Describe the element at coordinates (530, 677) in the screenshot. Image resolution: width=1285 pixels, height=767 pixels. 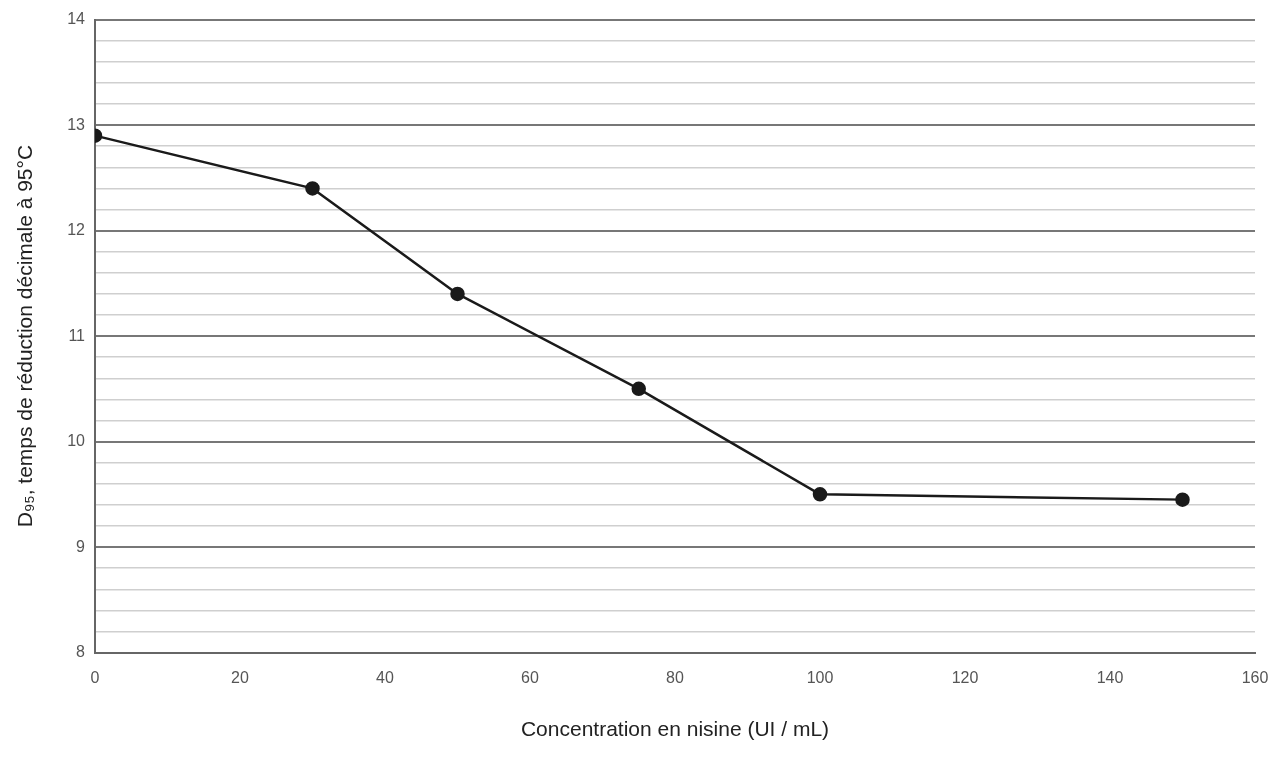
I see `x-tick-label: 60` at that location.